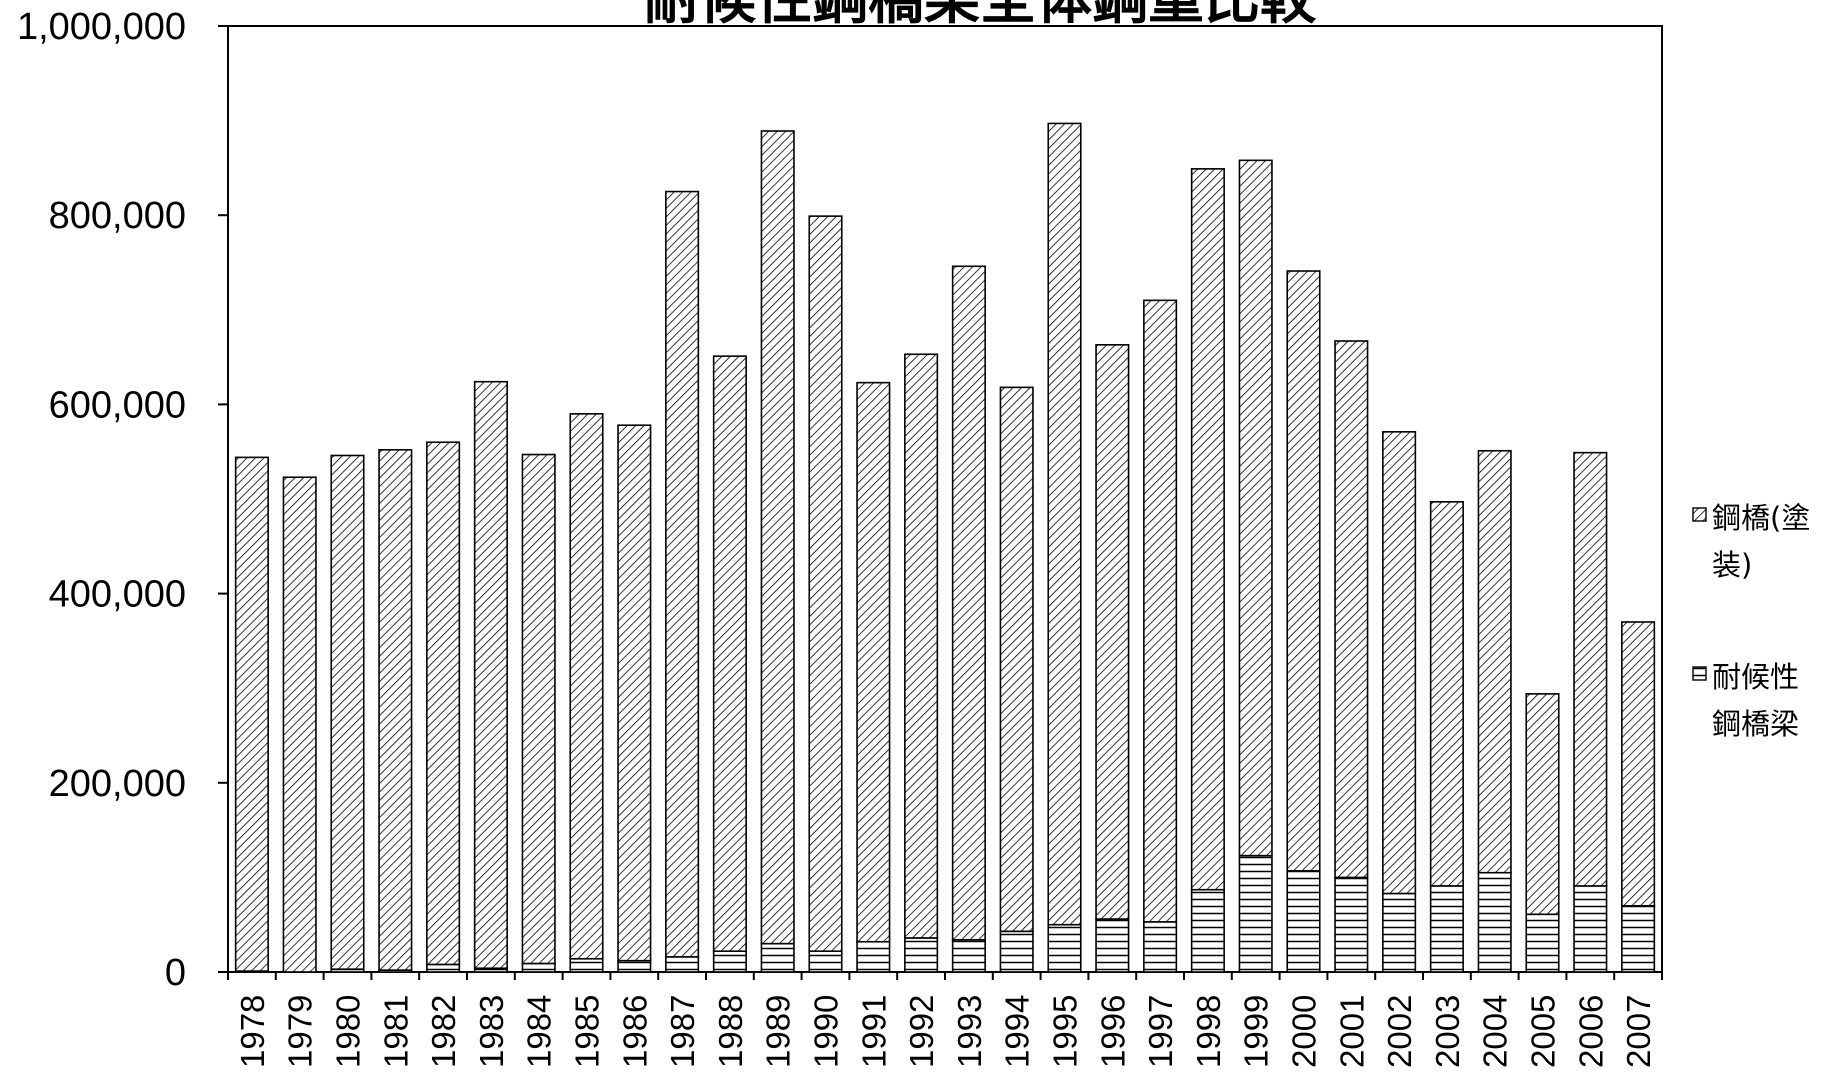  I want to click on x-tick-label: 2000, so click(1304, 1031).